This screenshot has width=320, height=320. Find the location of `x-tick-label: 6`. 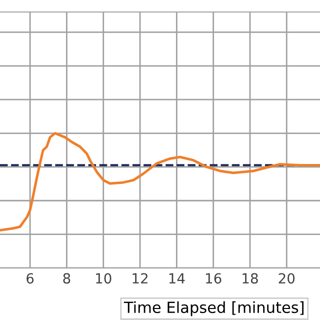

x-tick-label: 6 is located at coordinates (30, 278).